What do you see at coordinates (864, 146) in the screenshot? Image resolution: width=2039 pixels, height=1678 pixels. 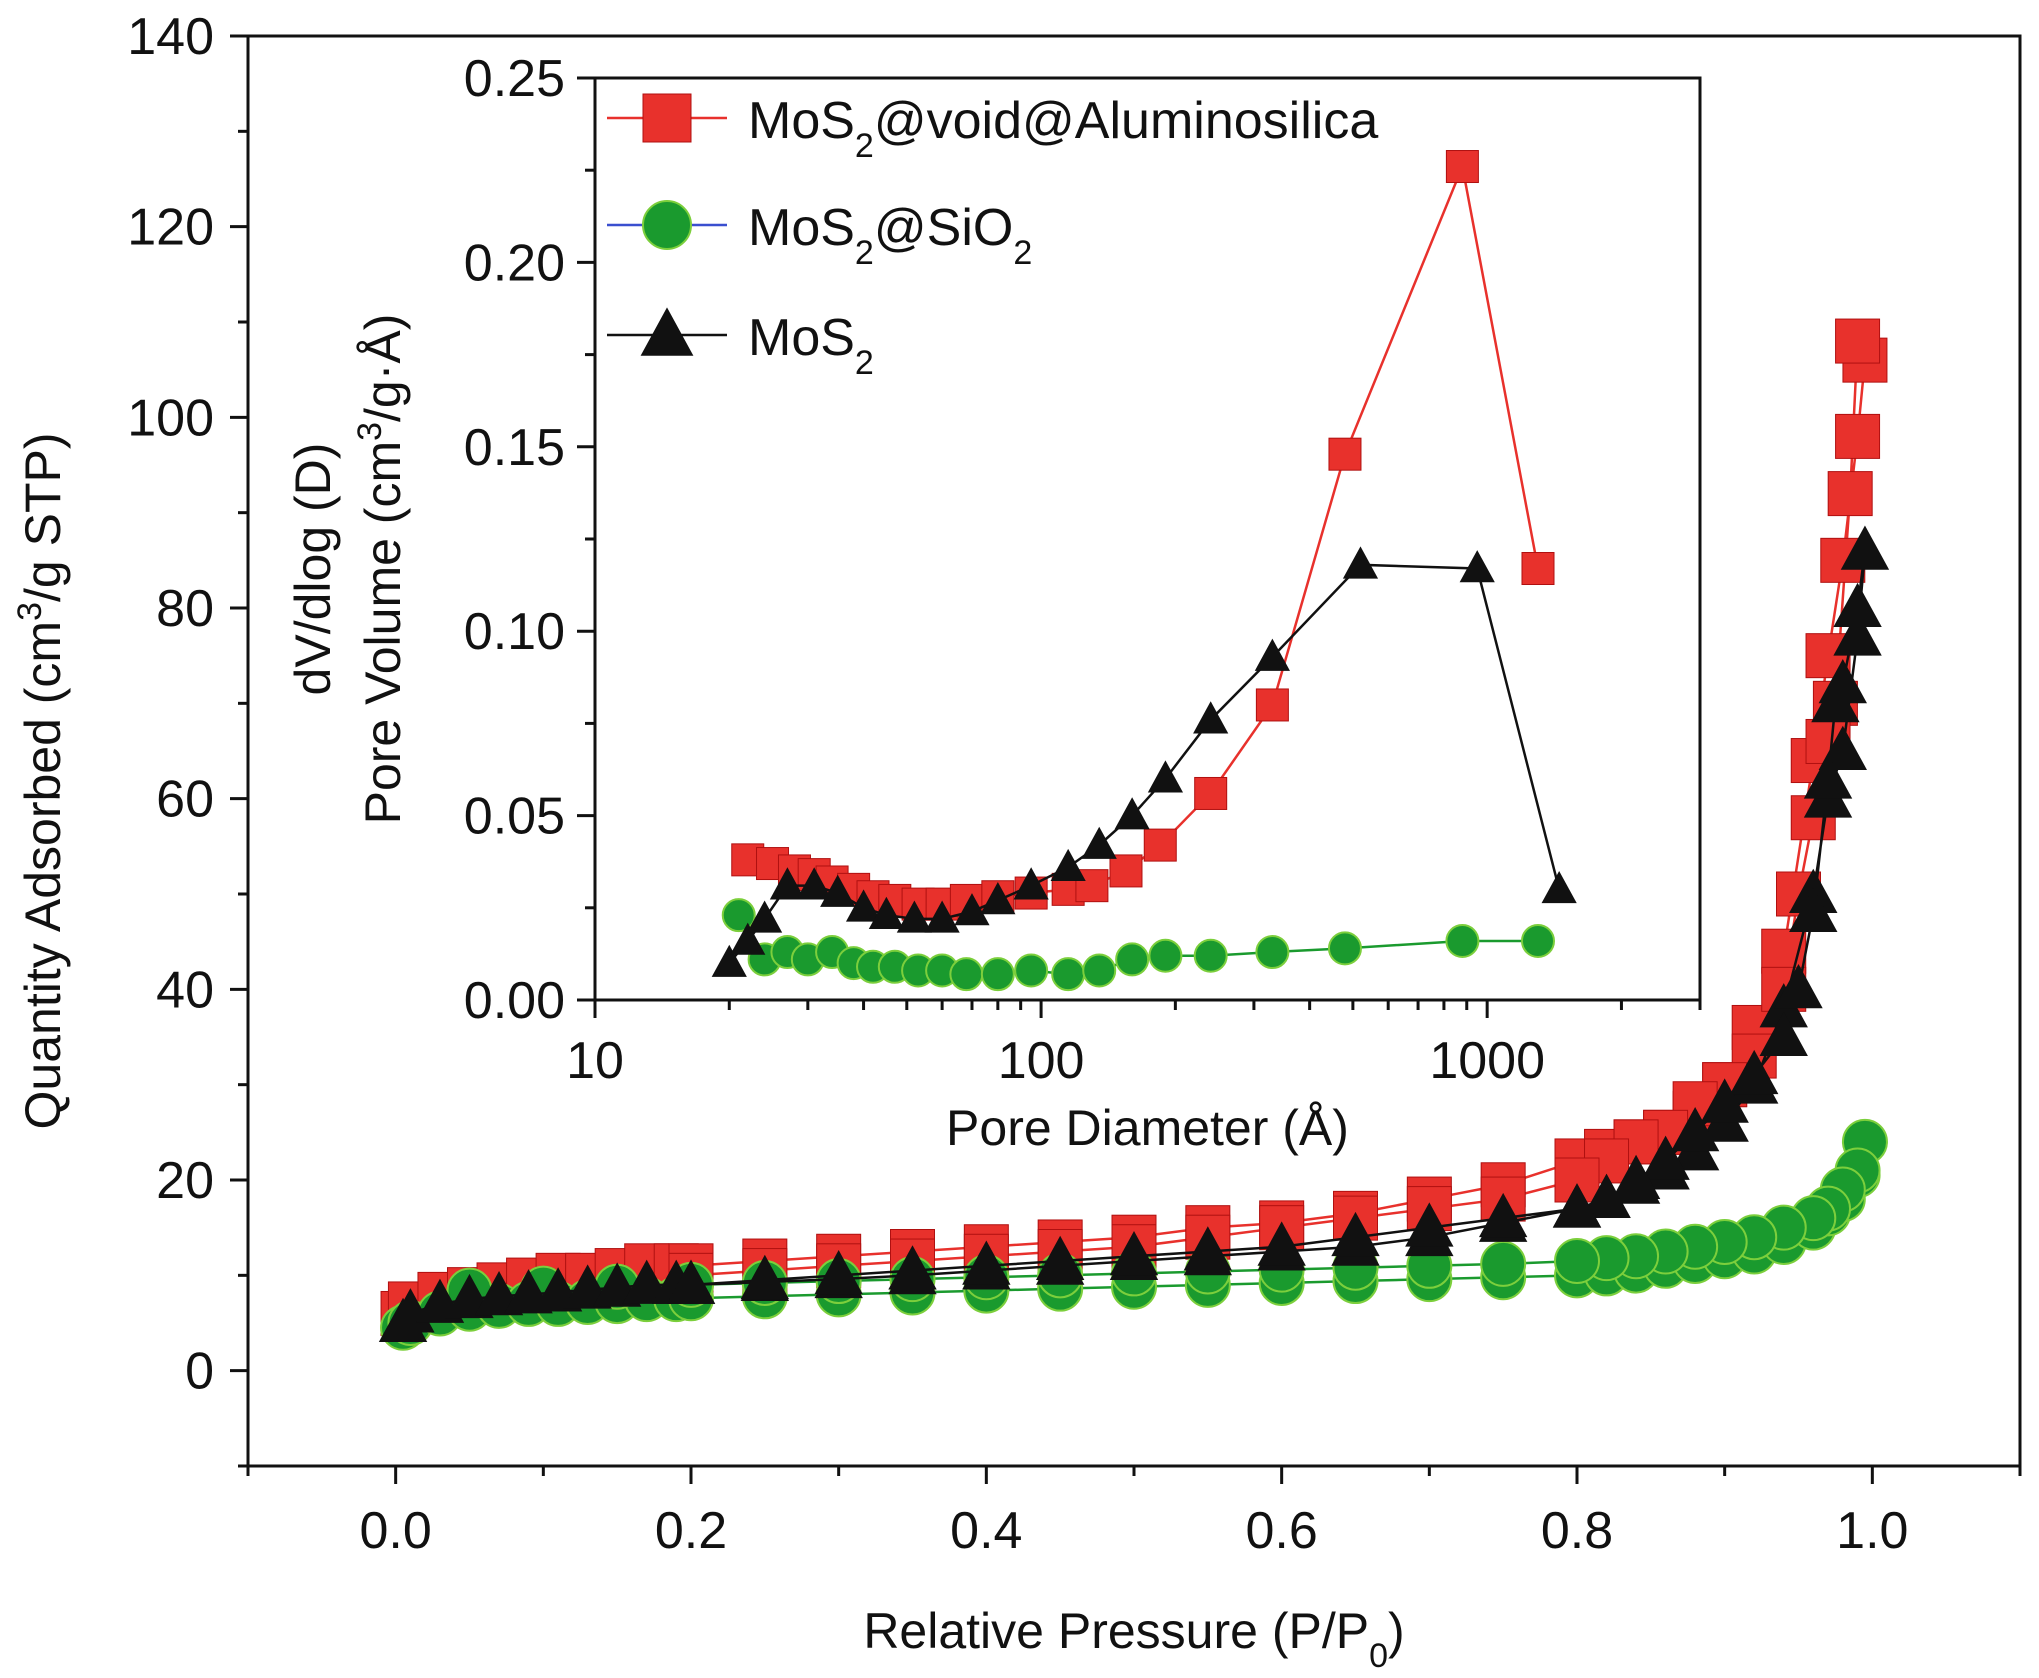 I see `legend-label-mos2-void-aluminosilica-part-1: 2` at bounding box center [864, 146].